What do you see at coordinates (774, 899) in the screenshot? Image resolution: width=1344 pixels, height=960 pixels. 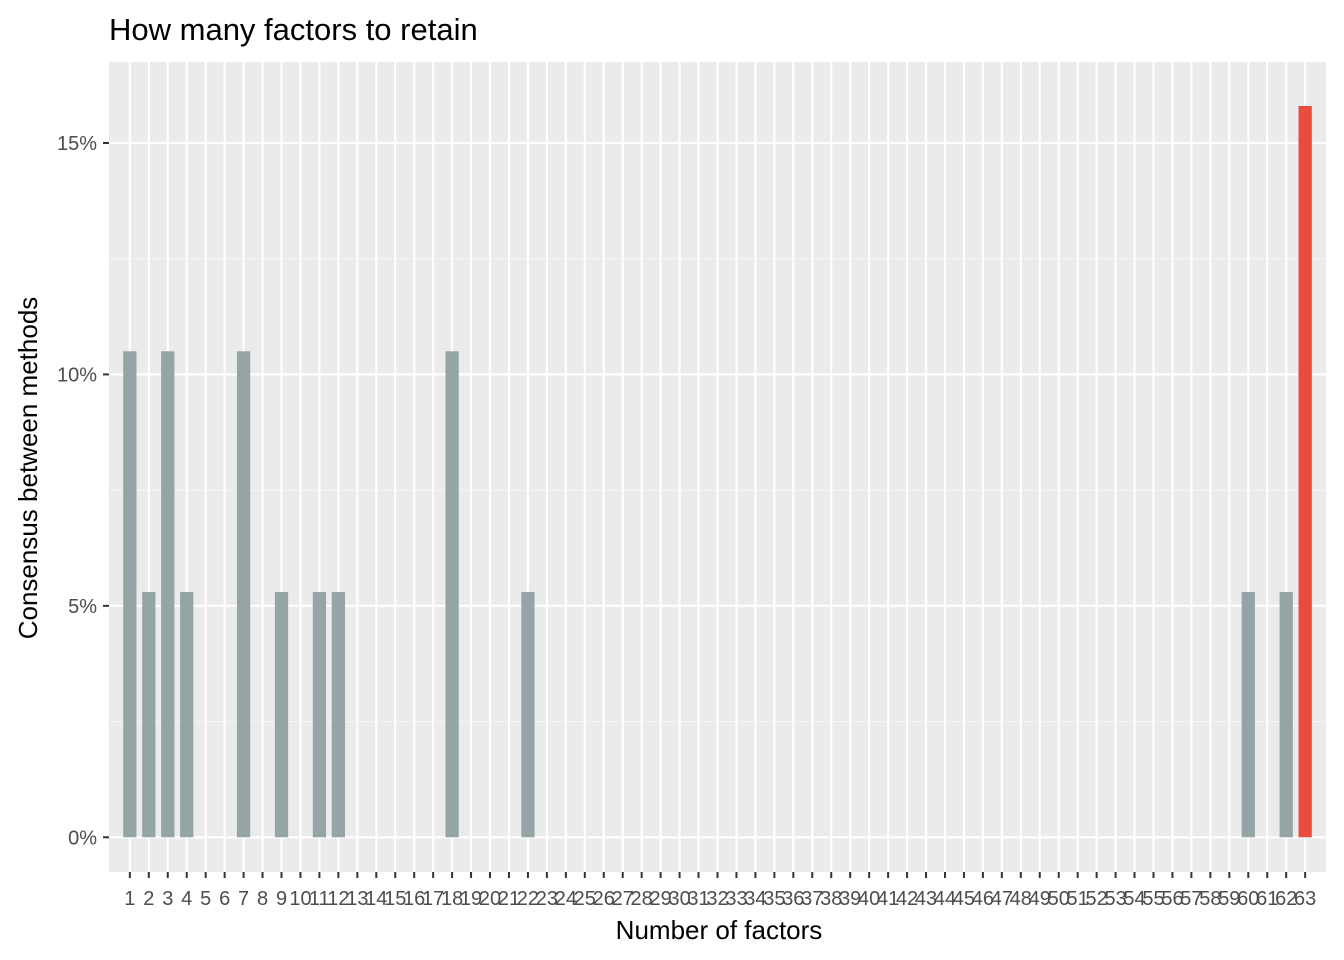 I see `x-tick-label: 35` at bounding box center [774, 899].